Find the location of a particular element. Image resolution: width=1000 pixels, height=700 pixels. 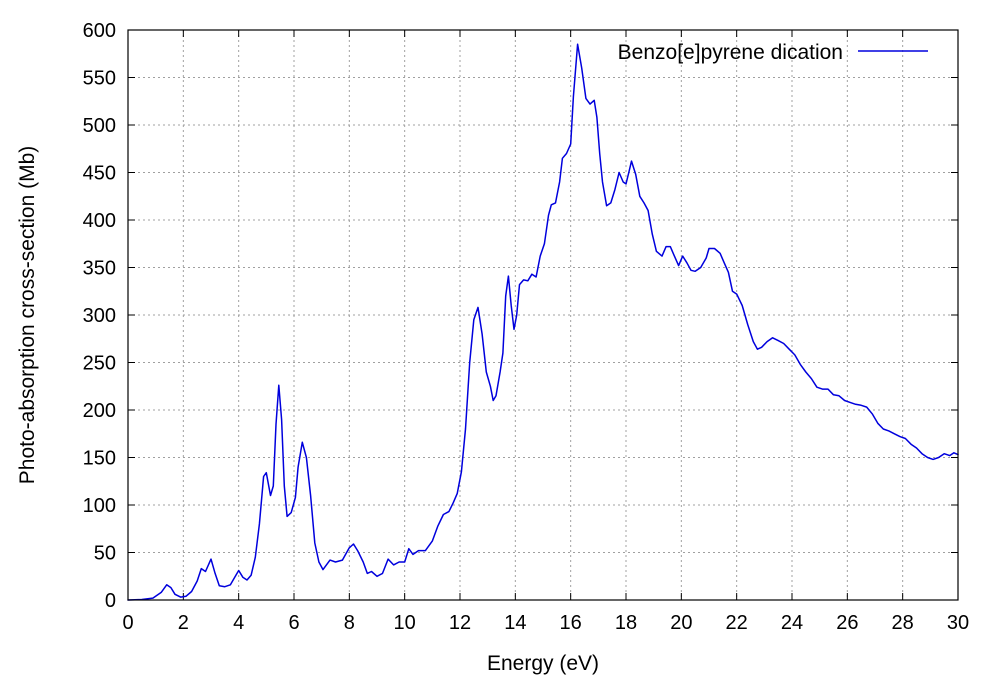

x-tick-label: 16 is located at coordinates (571, 623).